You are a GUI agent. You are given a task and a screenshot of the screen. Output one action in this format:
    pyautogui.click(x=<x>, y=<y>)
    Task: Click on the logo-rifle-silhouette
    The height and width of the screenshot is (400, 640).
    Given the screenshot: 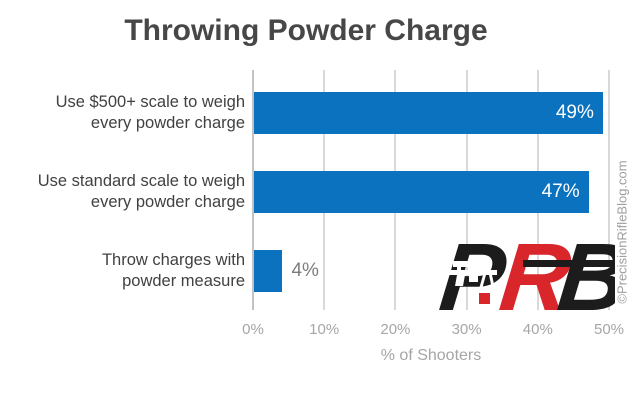 What is the action you would take?
    pyautogui.click(x=462, y=275)
    